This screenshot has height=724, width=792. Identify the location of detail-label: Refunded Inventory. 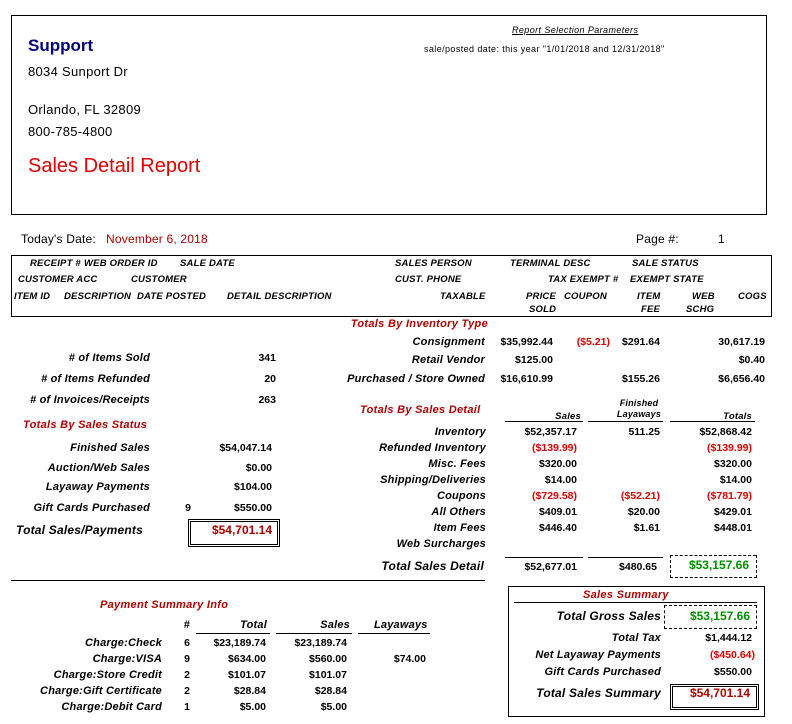
(432, 448).